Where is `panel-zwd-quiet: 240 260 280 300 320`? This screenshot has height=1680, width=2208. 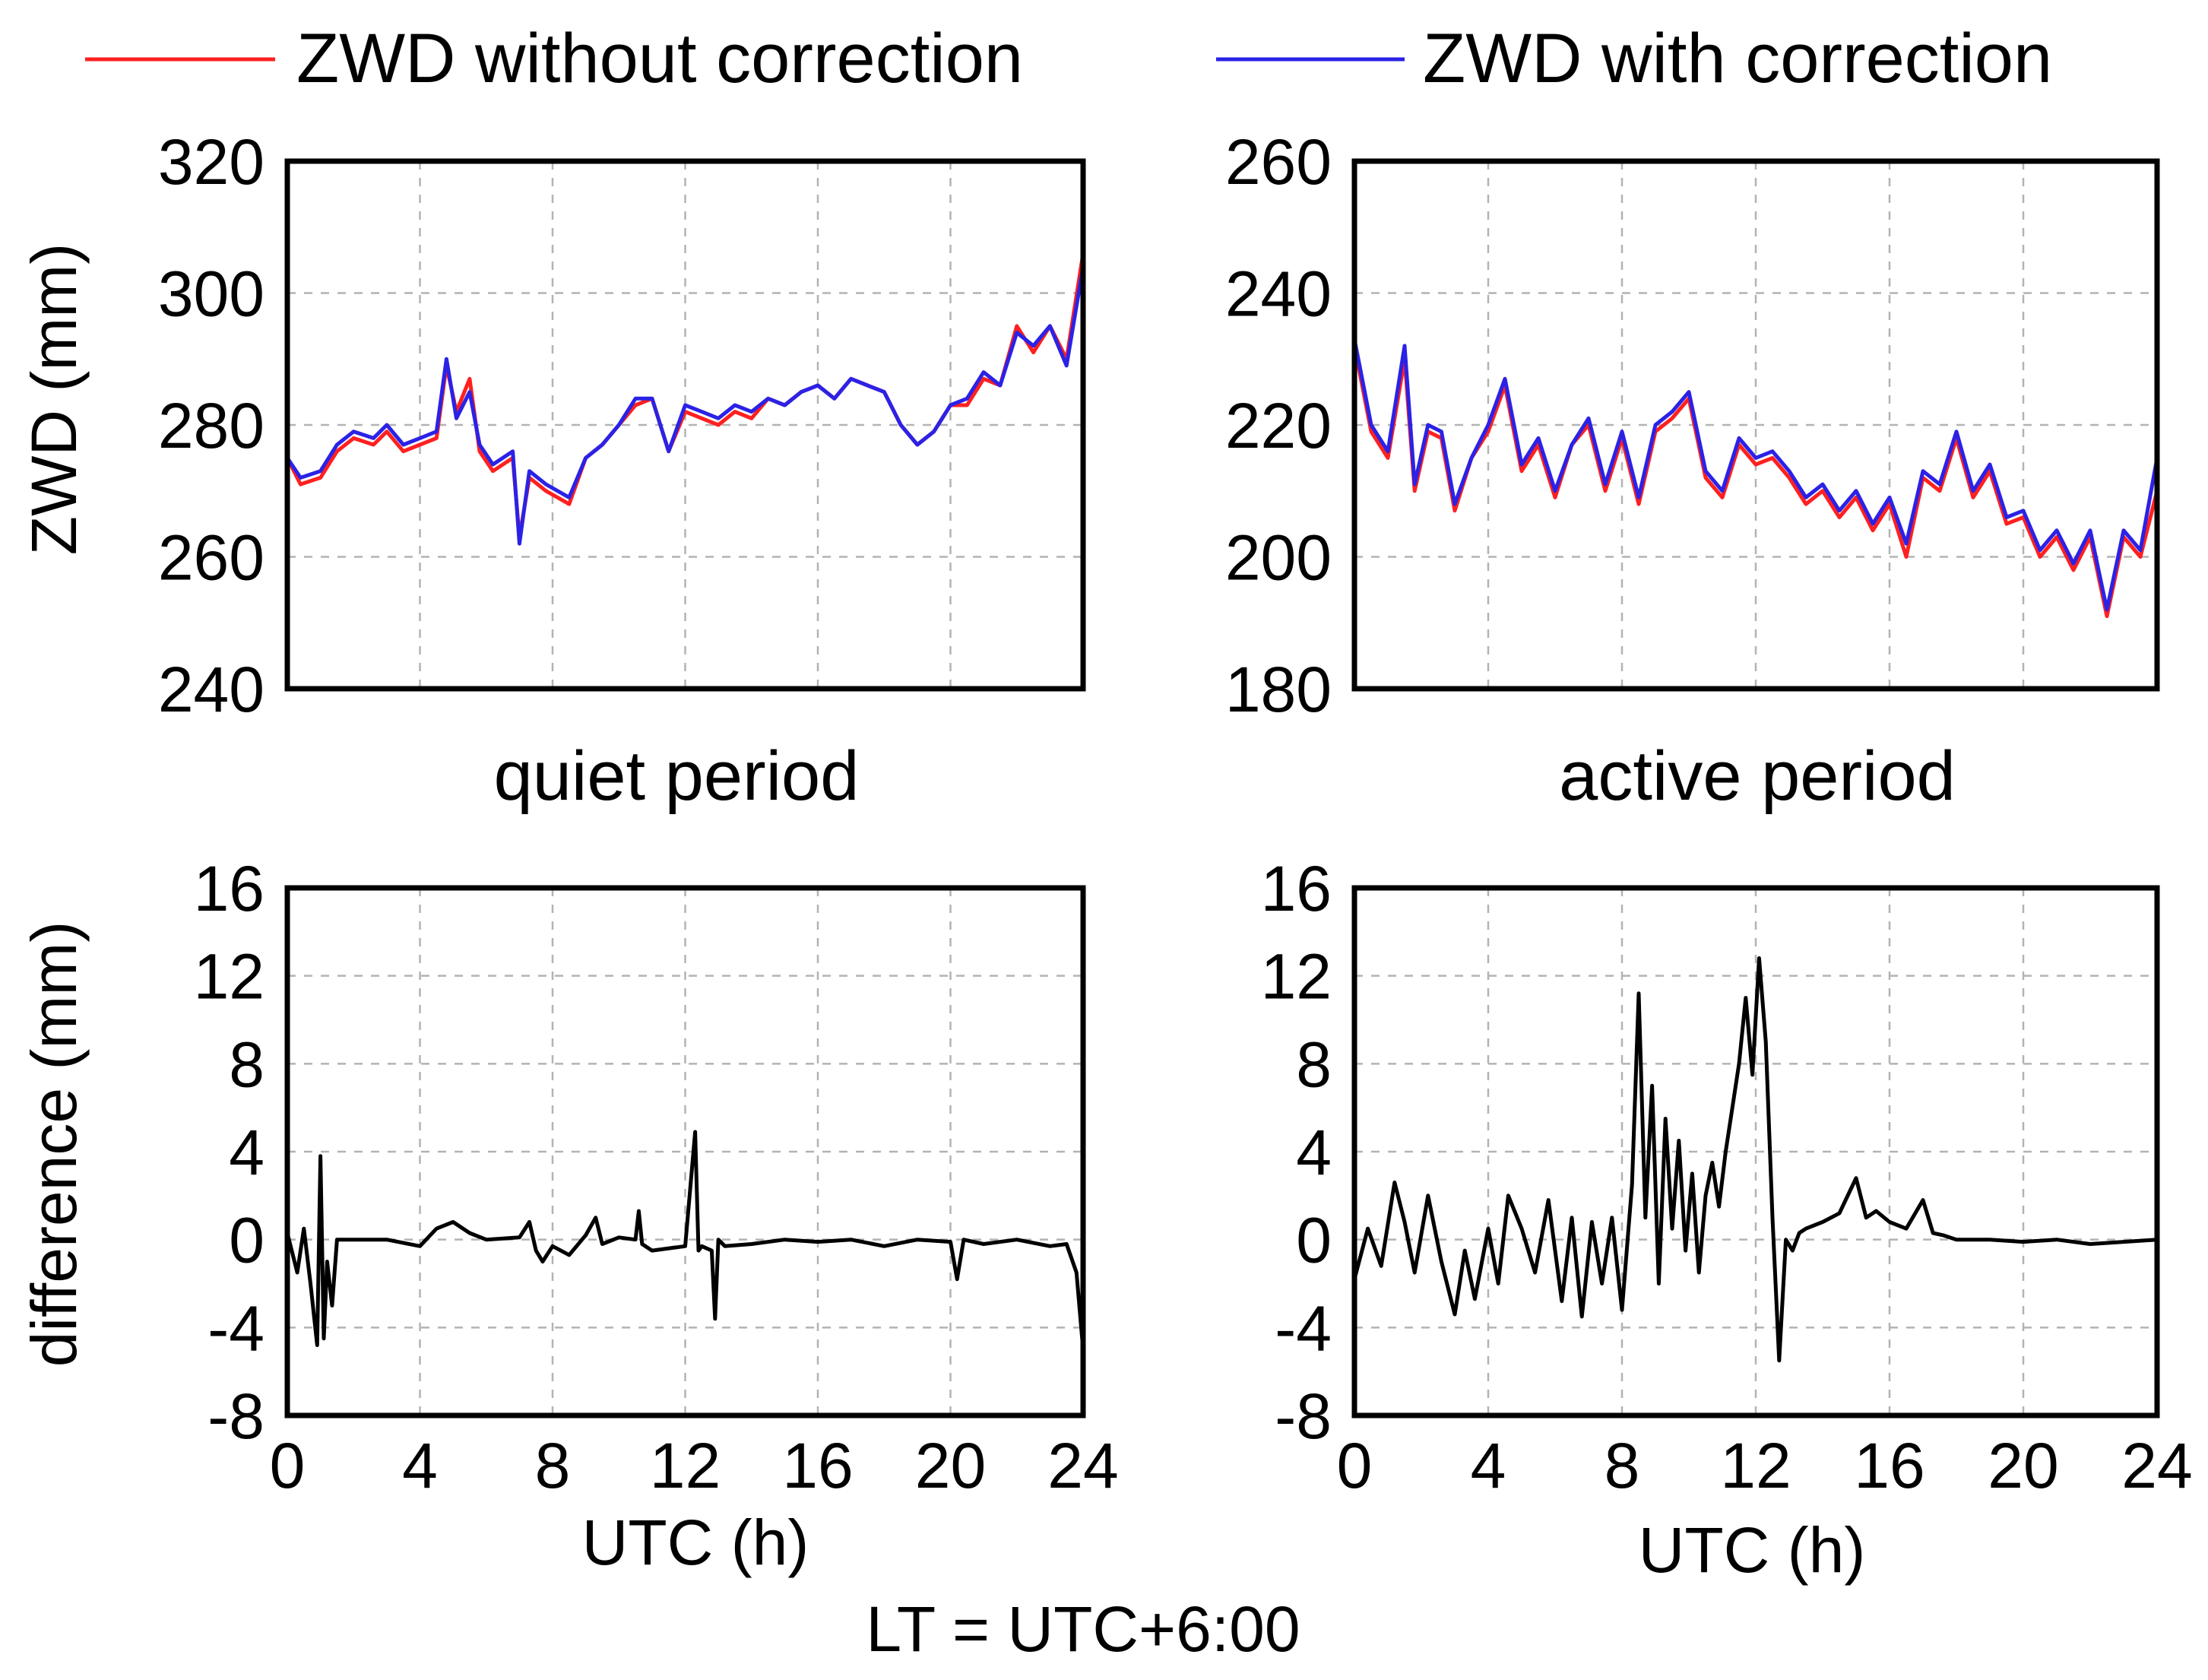
panel-zwd-quiet: 240 260 280 300 320 is located at coordinates (622, 425).